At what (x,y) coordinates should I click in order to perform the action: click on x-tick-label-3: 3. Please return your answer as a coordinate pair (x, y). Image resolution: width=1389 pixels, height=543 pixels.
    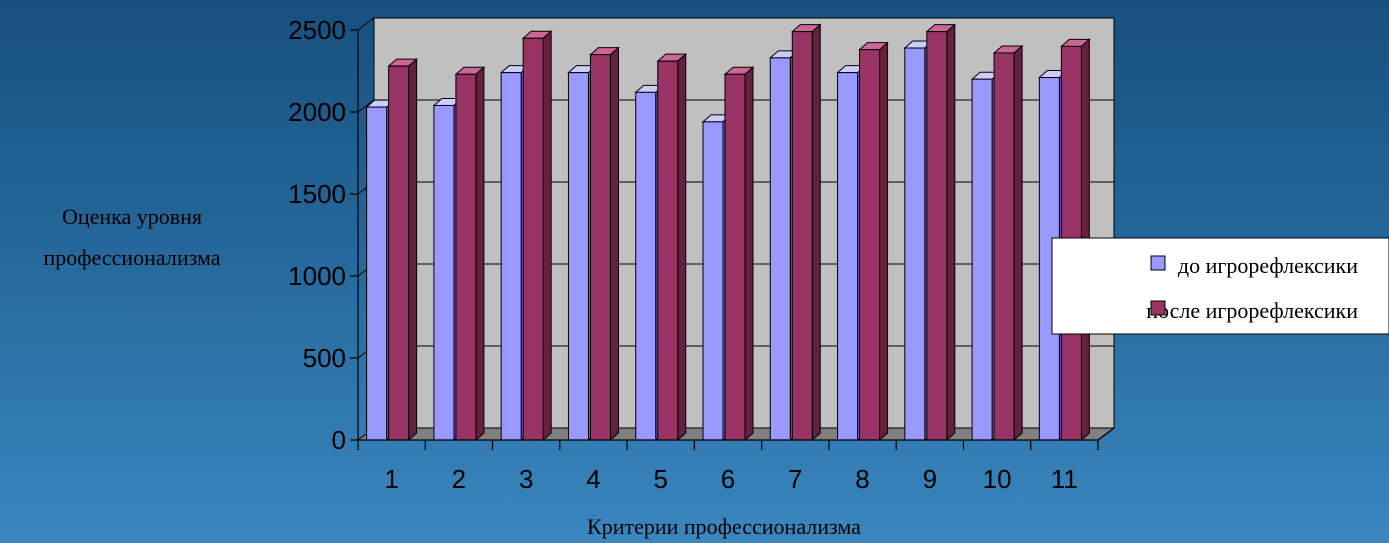
    Looking at the image, I should click on (526, 479).